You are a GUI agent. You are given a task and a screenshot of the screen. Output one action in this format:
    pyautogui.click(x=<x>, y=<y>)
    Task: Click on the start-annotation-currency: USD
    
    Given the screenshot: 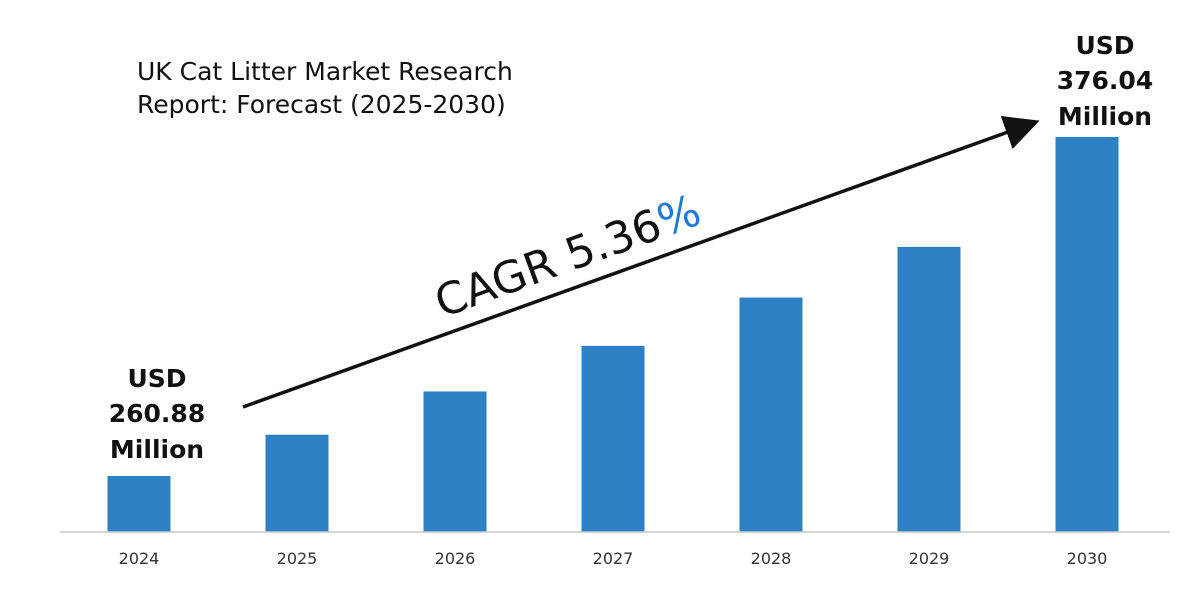 What is the action you would take?
    pyautogui.click(x=156, y=378)
    